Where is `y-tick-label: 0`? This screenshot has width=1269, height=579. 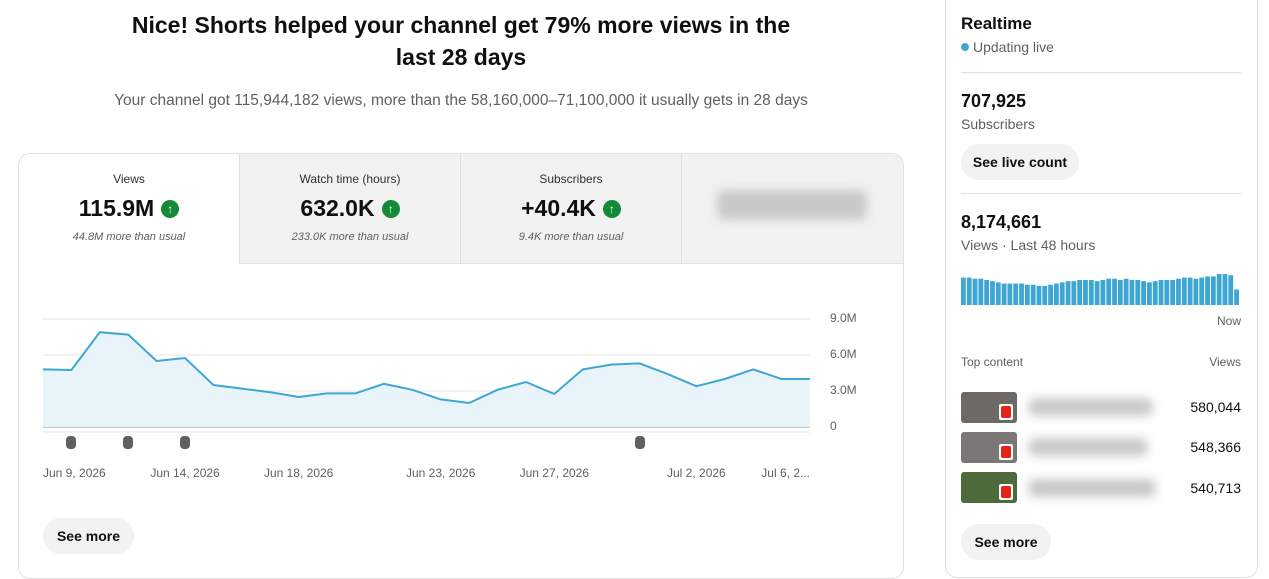
y-tick-label: 0 is located at coordinates (833, 426).